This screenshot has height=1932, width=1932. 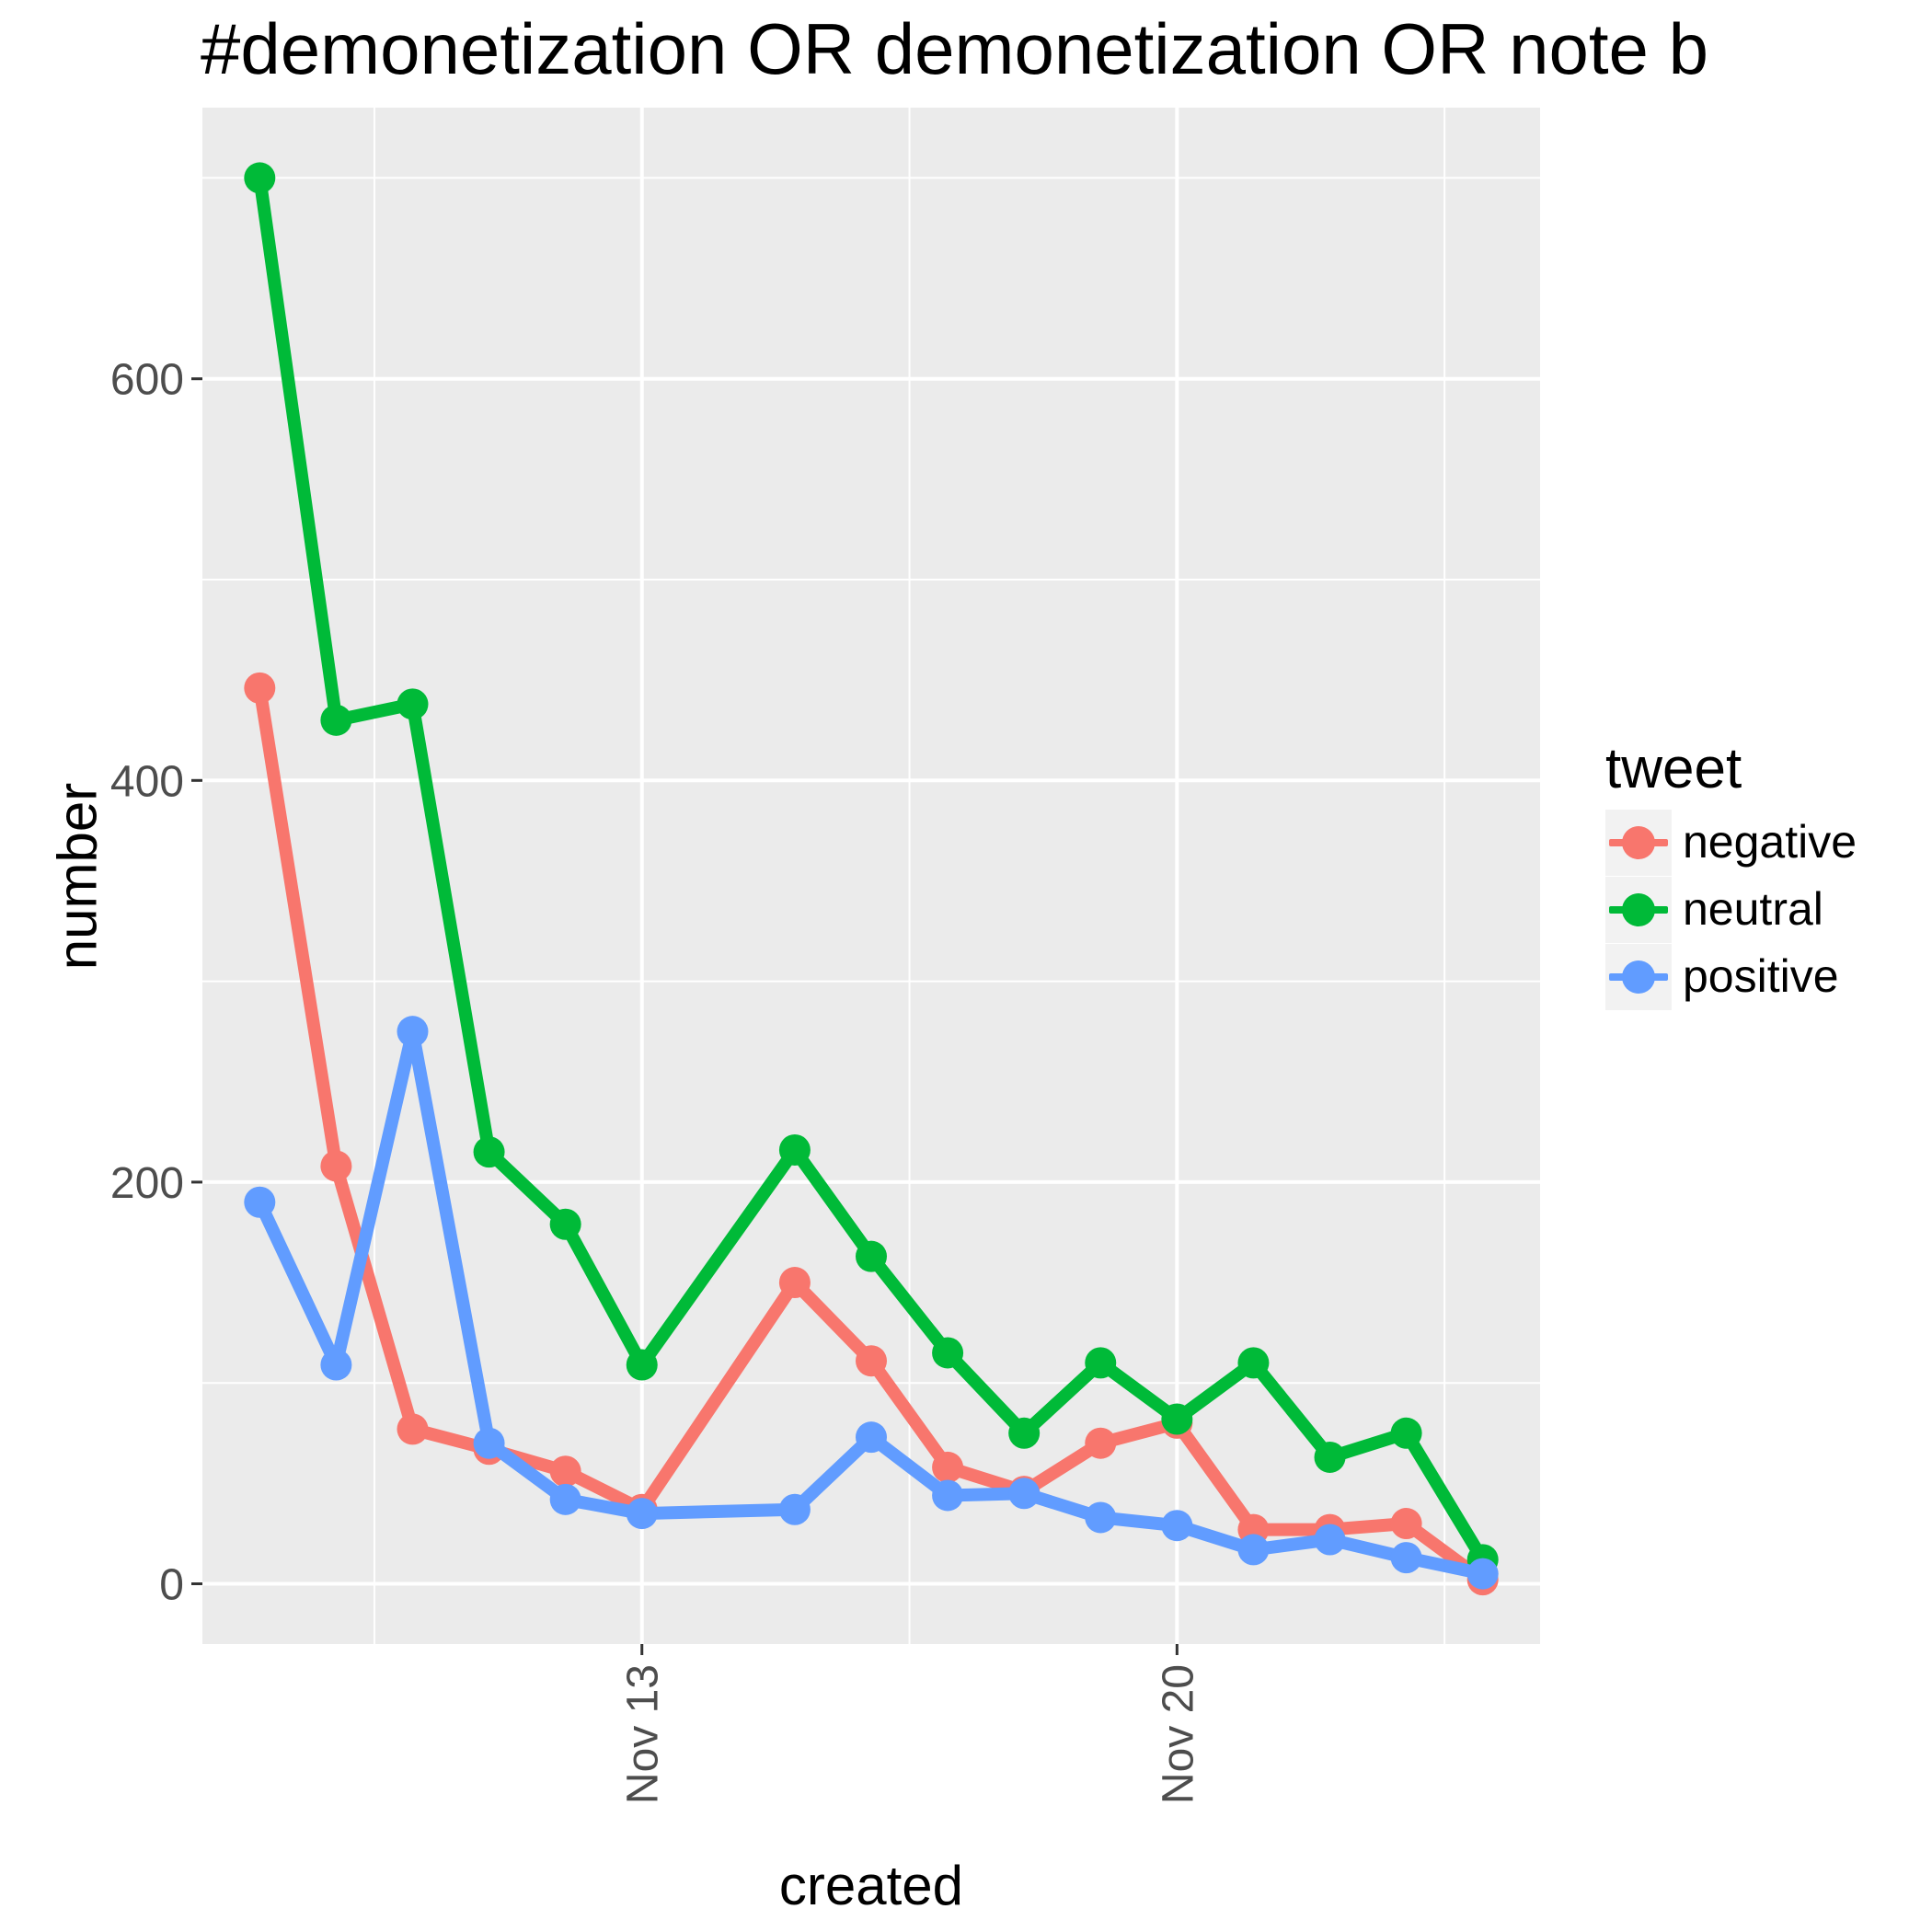 I want to click on y-tick-label: 600, so click(x=147, y=380).